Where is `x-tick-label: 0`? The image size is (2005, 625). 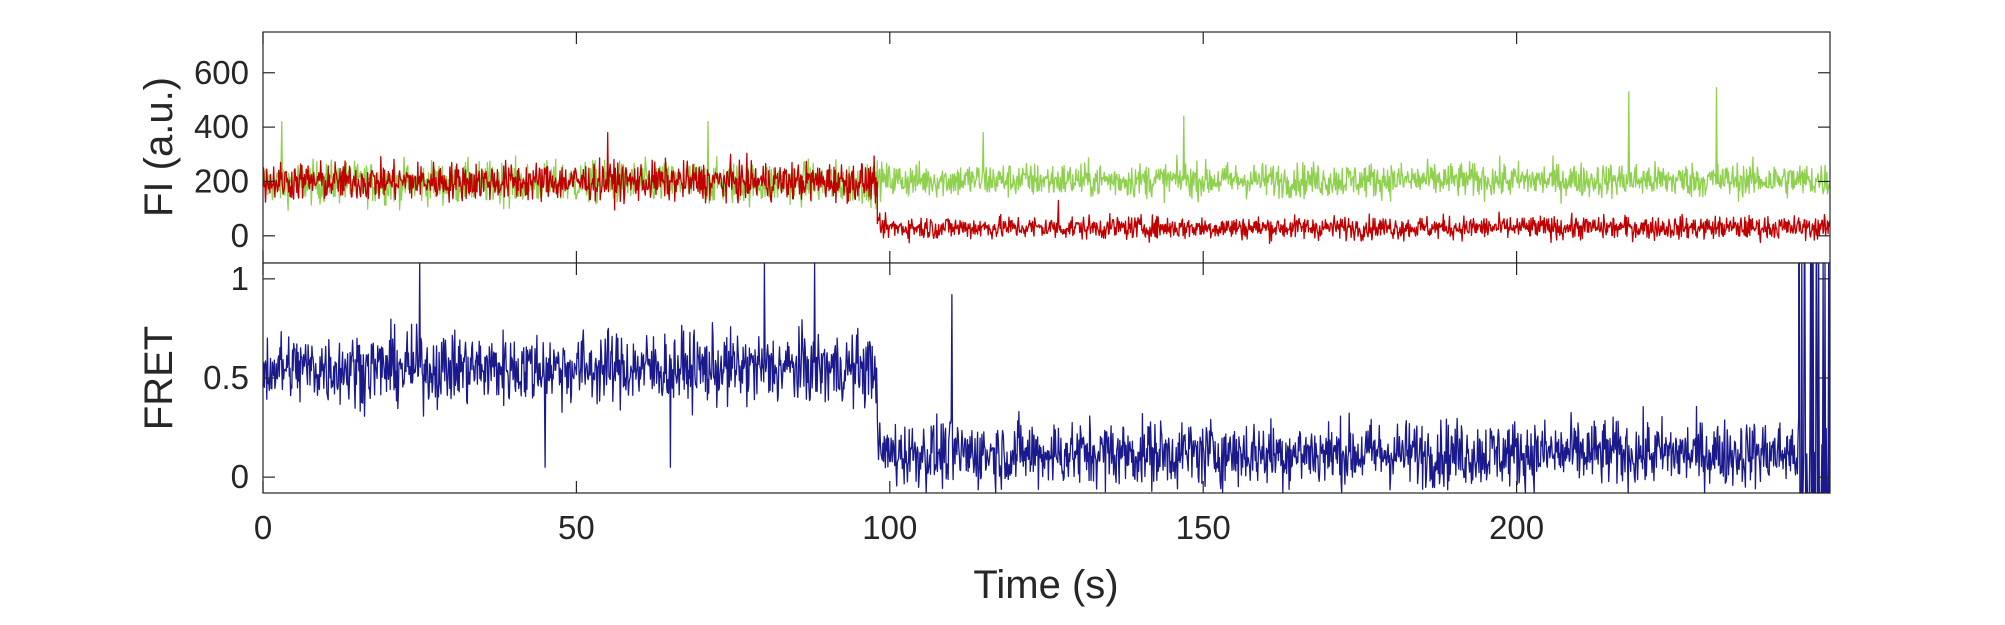 x-tick-label: 0 is located at coordinates (263, 527).